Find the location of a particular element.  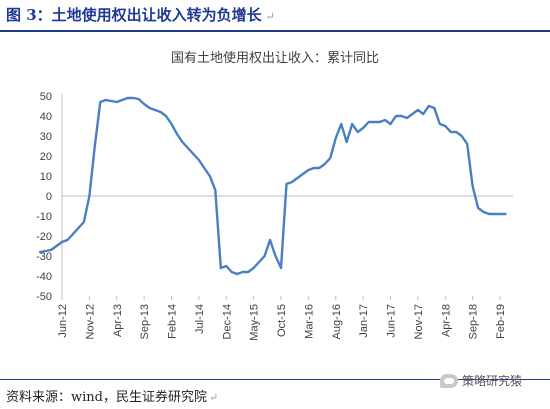

return-mark: ↵ is located at coordinates (270, 16).